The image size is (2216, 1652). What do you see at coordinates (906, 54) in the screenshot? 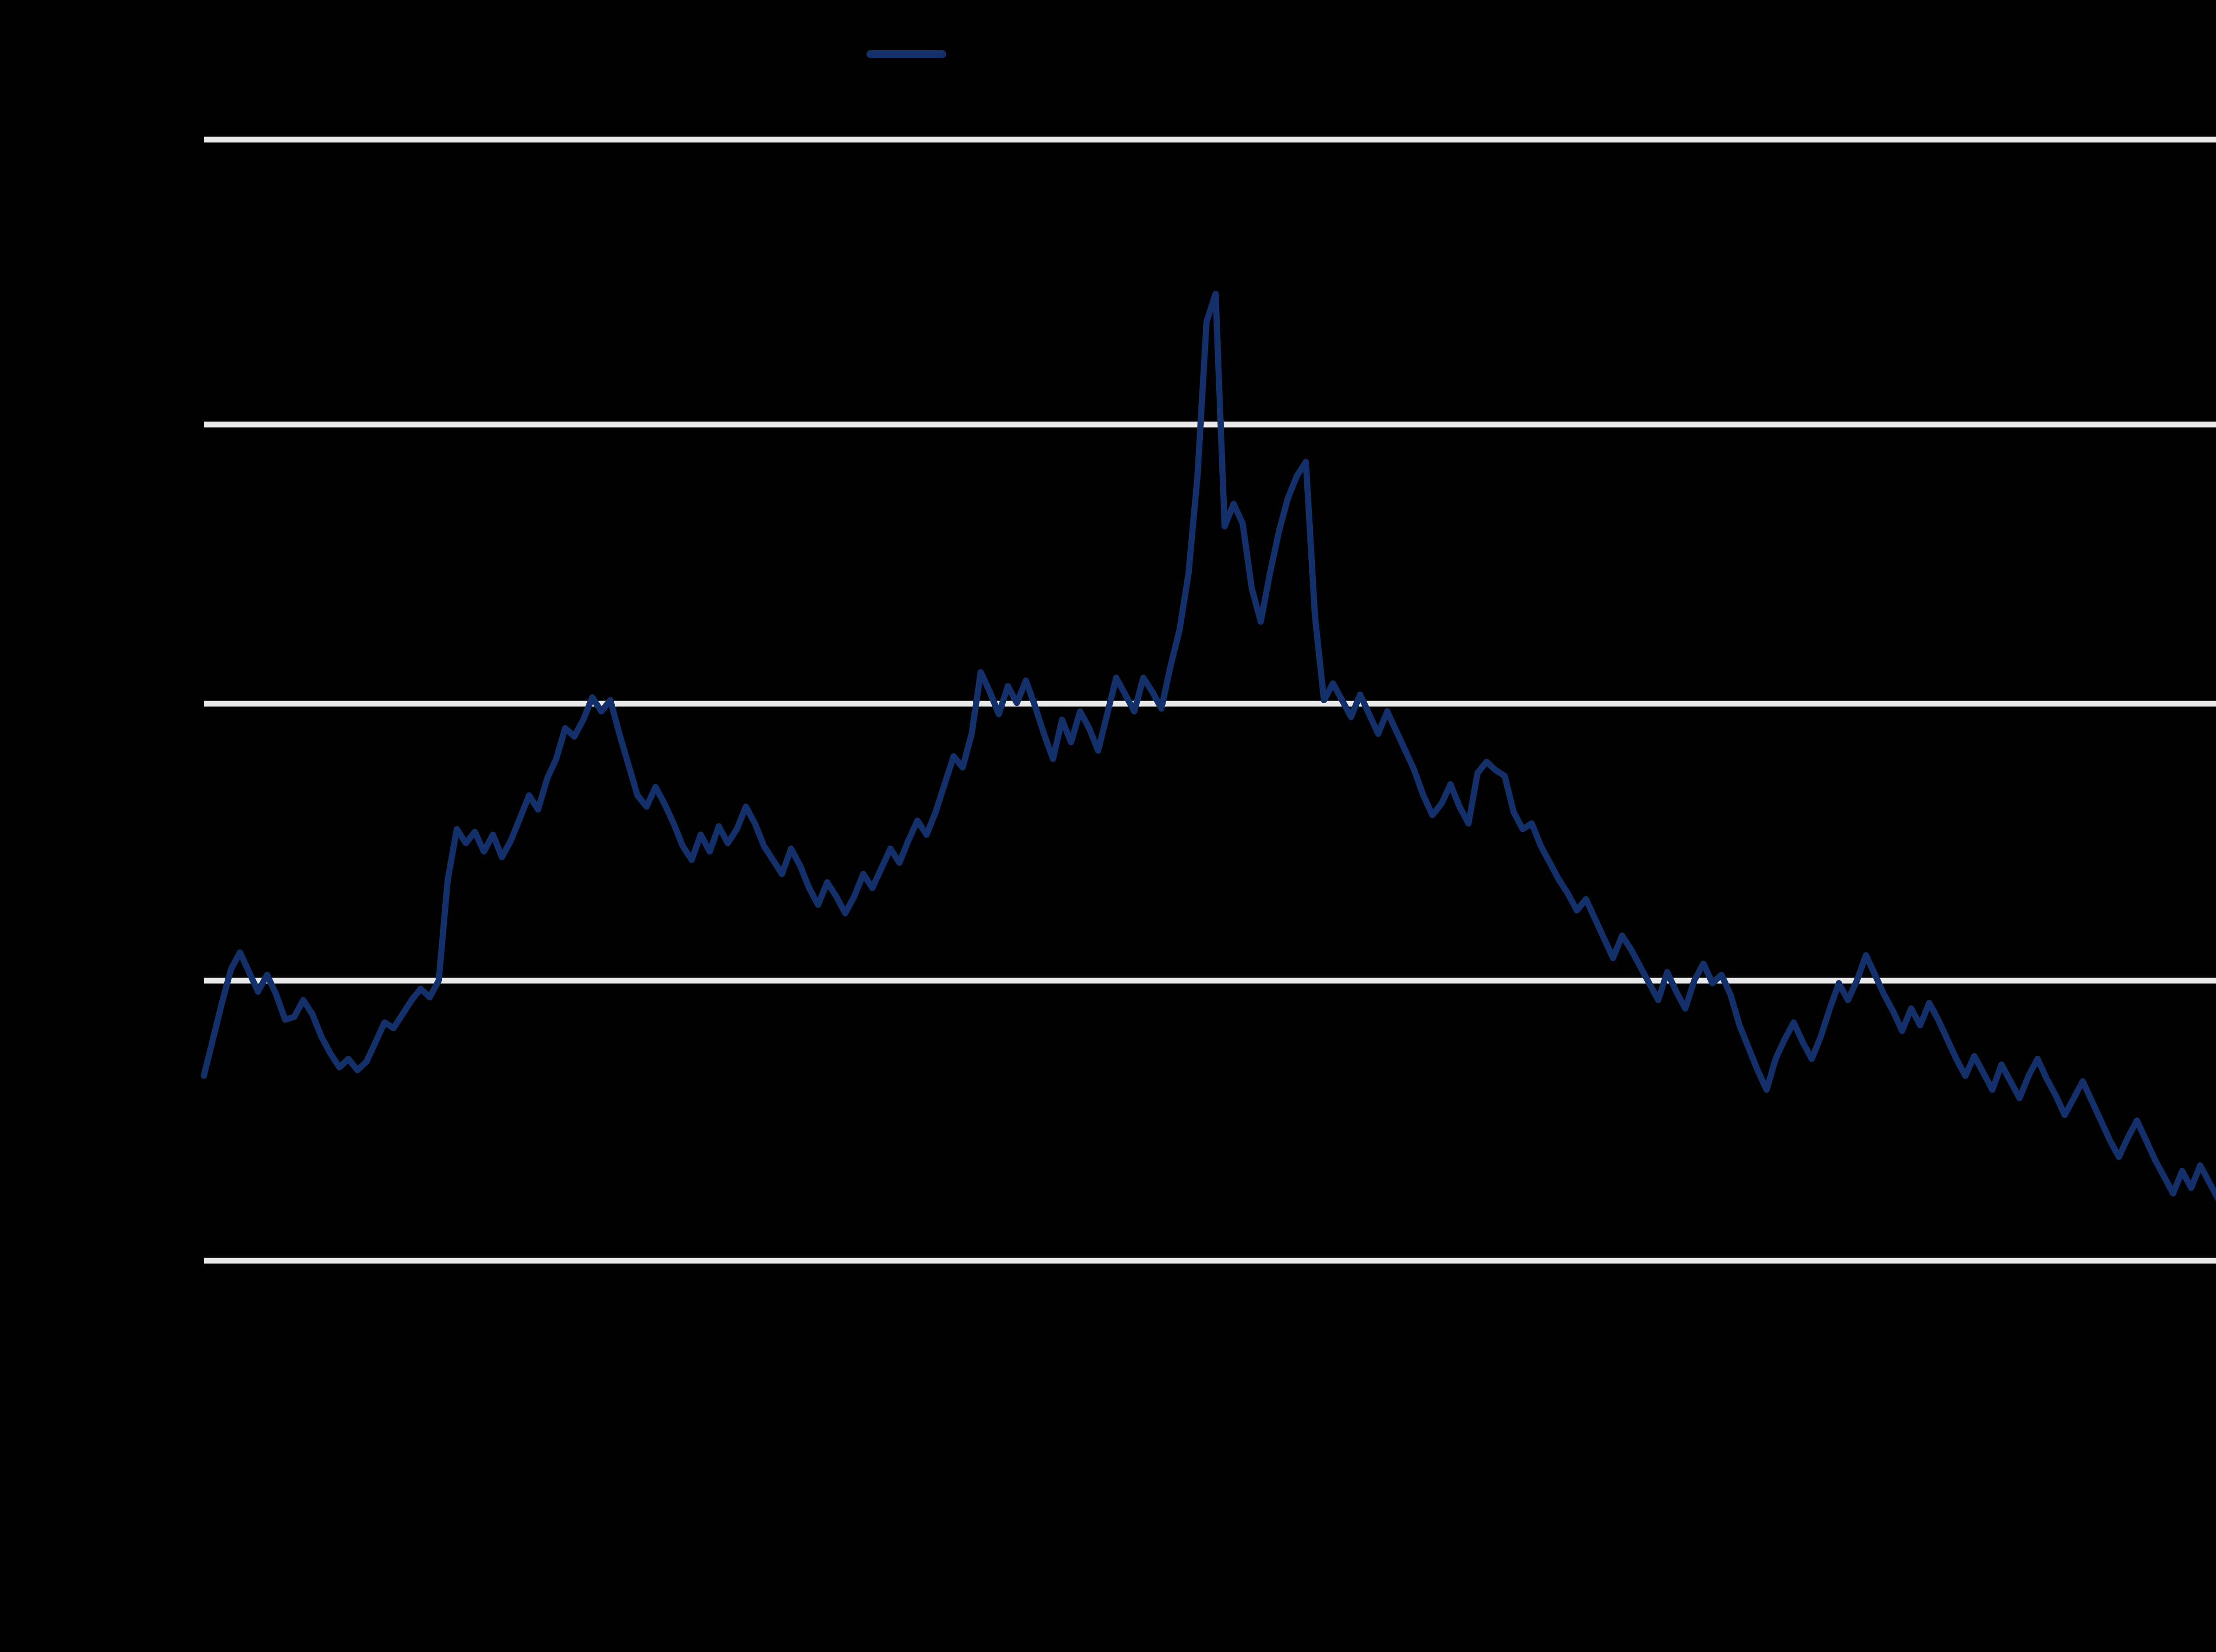
I see `legend-swatch-icon` at bounding box center [906, 54].